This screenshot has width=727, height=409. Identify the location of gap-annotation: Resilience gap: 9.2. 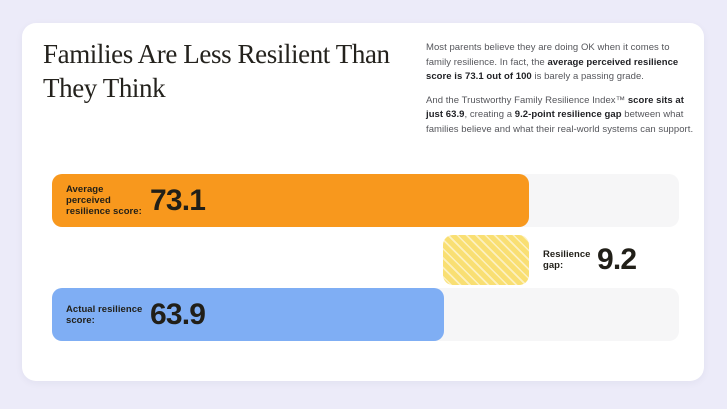
(590, 260).